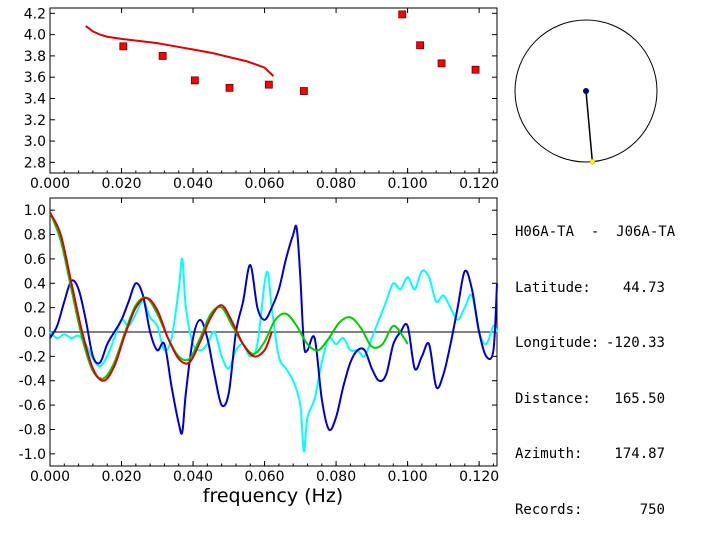 The width and height of the screenshot is (702, 538). Describe the element at coordinates (479, 477) in the screenshot. I see `bottom-x-tick-label: 0.120` at that location.